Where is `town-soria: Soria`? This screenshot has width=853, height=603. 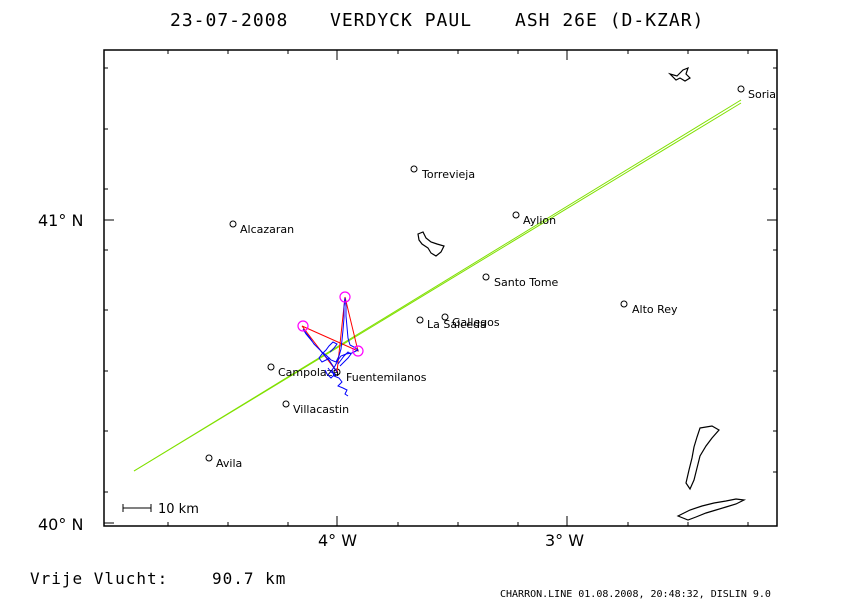
town-soria: Soria is located at coordinates (756, 93).